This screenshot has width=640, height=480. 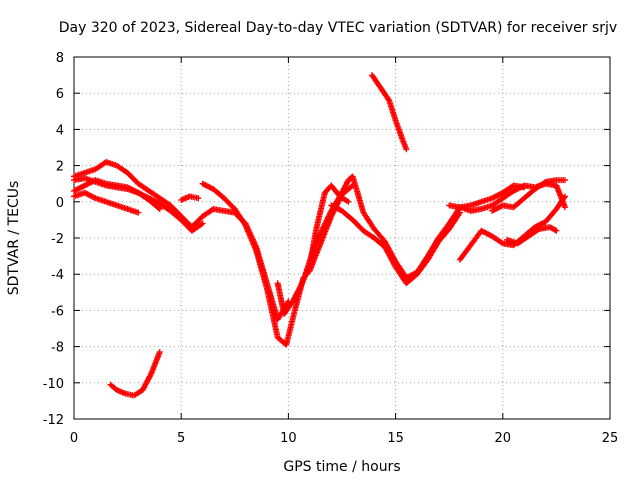 What do you see at coordinates (53, 384) in the screenshot?
I see `y-tick-label: -10` at bounding box center [53, 384].